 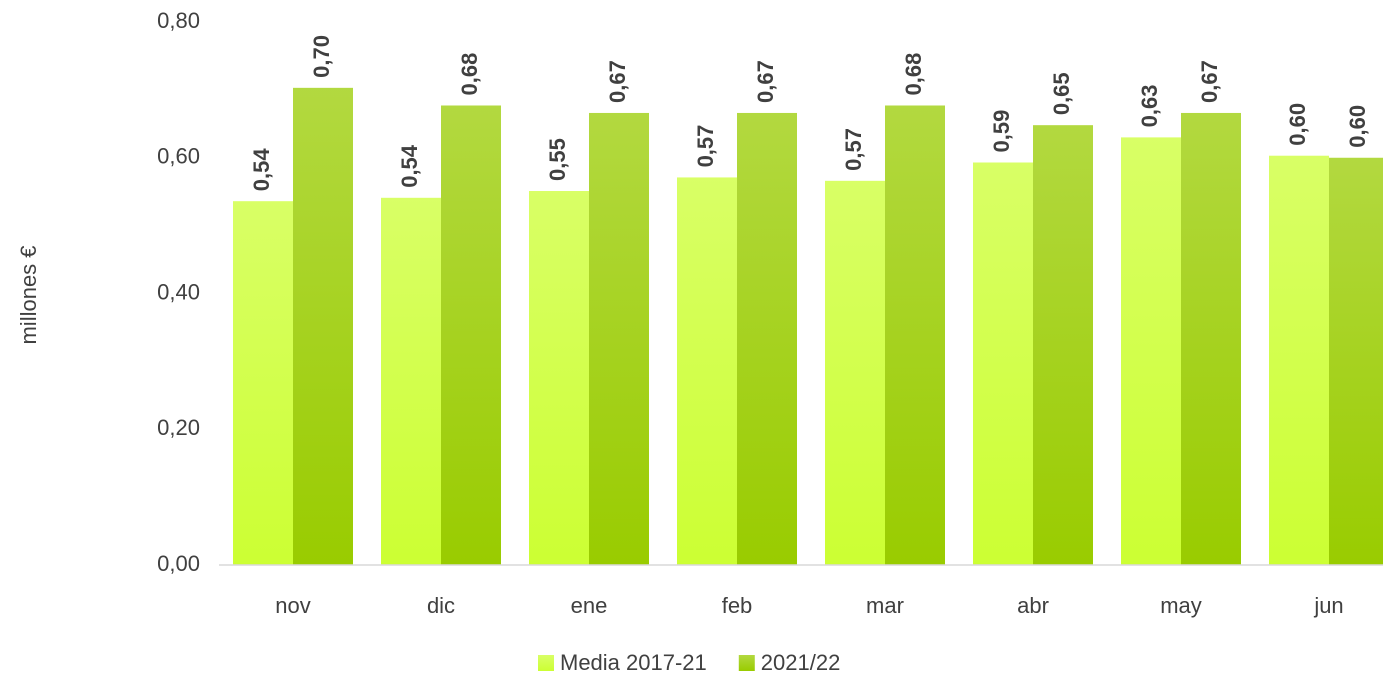 I want to click on x-tick-label: mar, so click(x=885, y=605).